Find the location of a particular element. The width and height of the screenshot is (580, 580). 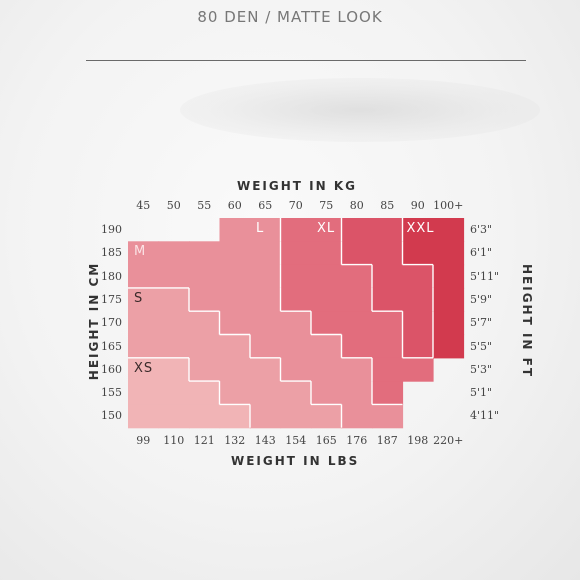

cm-tick: 155 is located at coordinates (111, 393).